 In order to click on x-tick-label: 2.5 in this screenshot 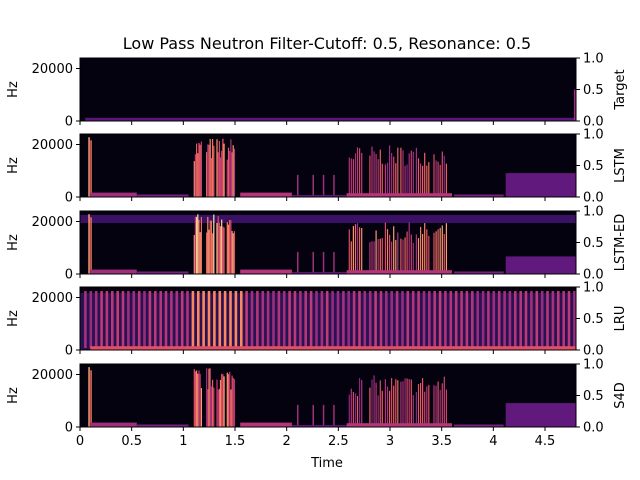, I will do `click(338, 441)`.